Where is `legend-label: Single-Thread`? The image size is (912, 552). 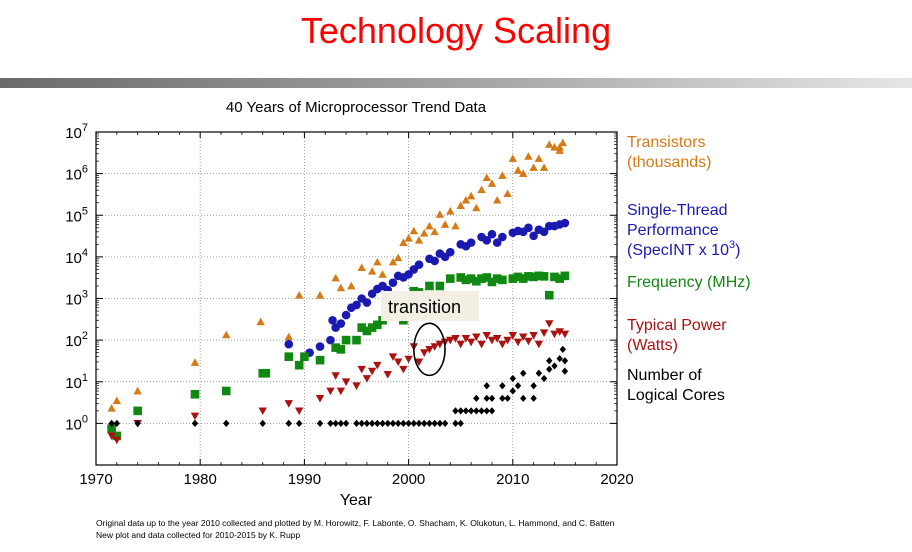
legend-label: Single-Thread is located at coordinates (677, 210).